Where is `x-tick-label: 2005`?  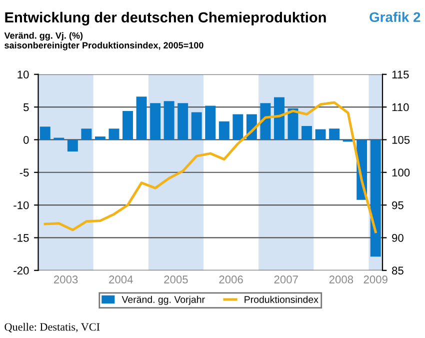
x-tick-label: 2005 is located at coordinates (176, 280).